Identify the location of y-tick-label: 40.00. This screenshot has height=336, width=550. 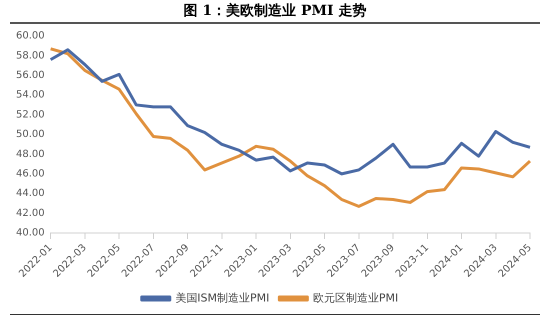
(30, 233).